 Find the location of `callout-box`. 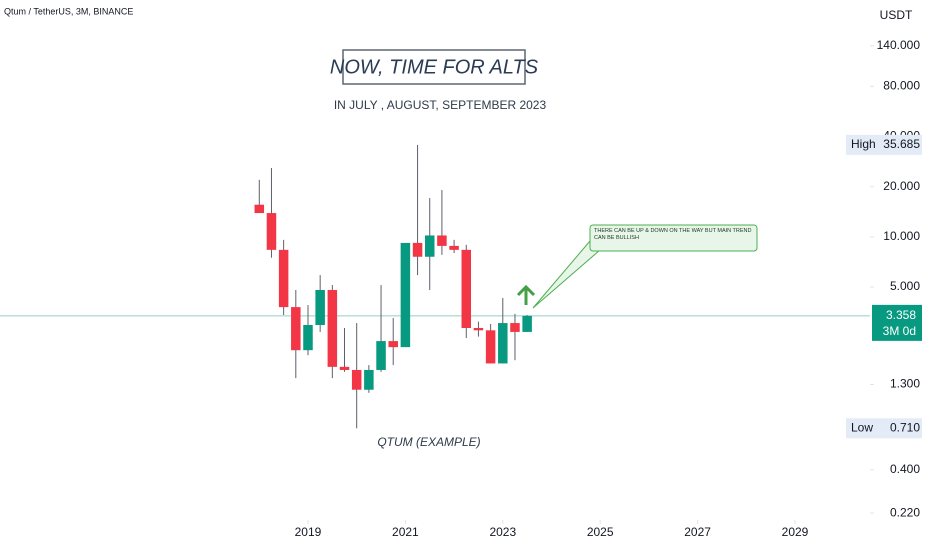

callout-box is located at coordinates (673, 238).